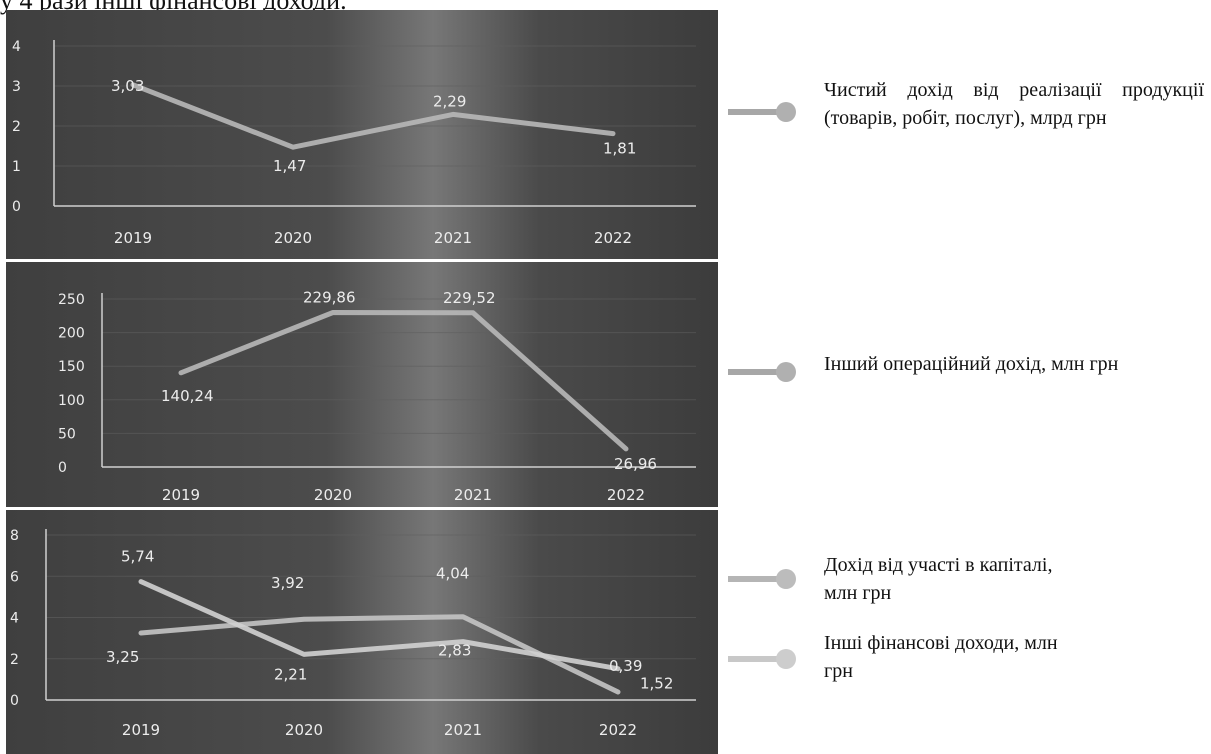 The width and height of the screenshot is (1211, 754). Describe the element at coordinates (187, 396) in the screenshot. I see `data-label: 140,24` at that location.